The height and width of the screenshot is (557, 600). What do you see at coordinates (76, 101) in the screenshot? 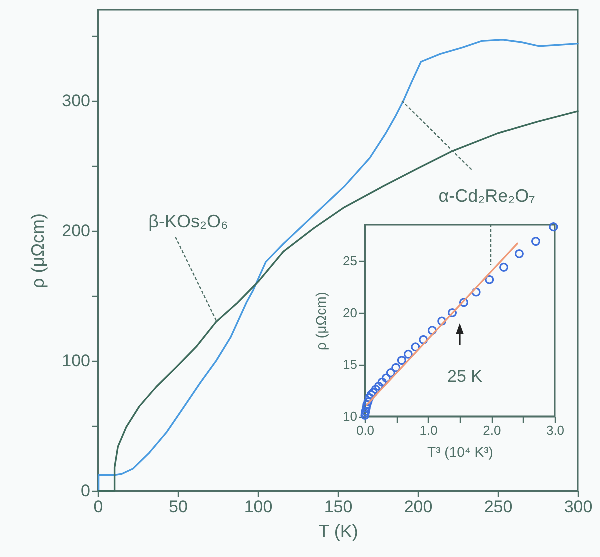
I see `y-tick-label: 300` at bounding box center [76, 101].